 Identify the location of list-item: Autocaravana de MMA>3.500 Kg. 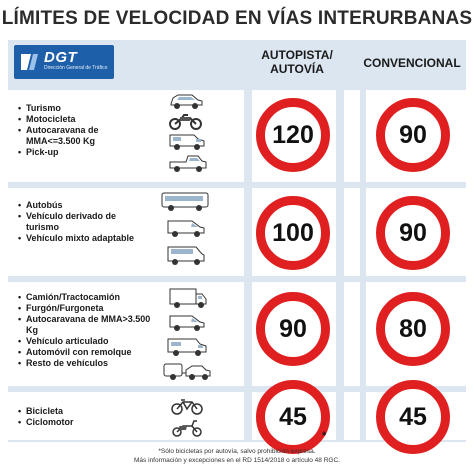
(89, 325).